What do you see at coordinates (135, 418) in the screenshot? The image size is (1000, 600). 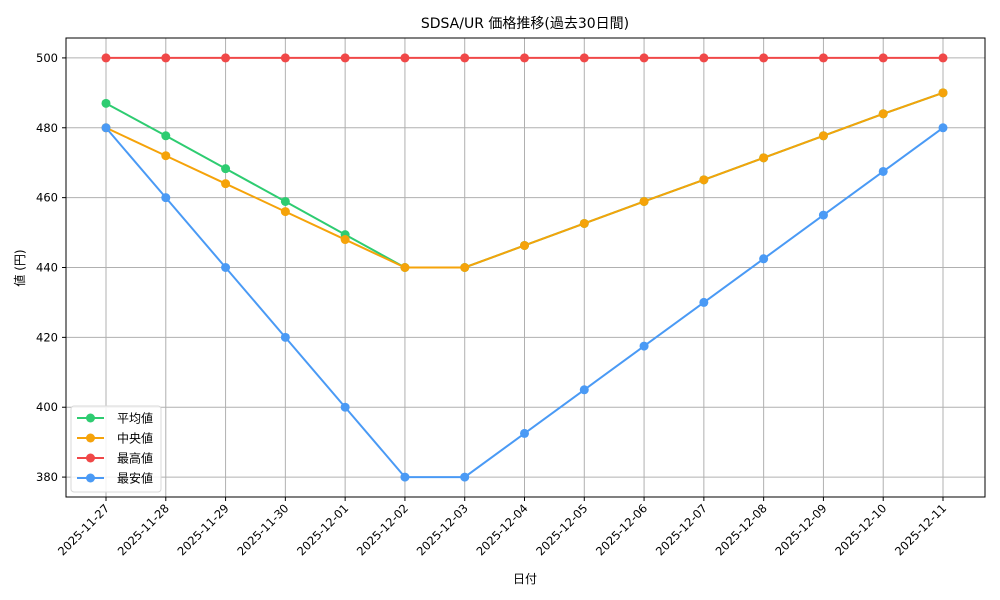 I see `legend-label: 平均値` at bounding box center [135, 418].